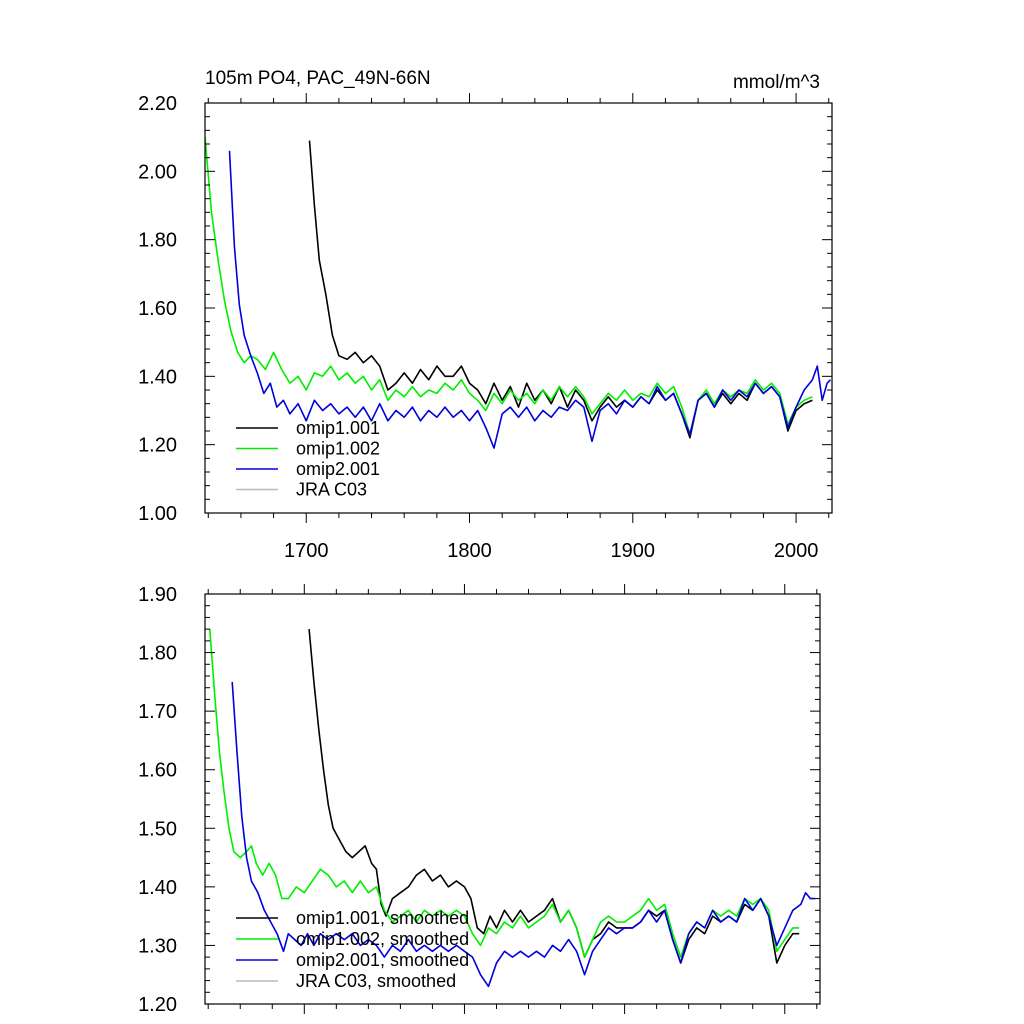  Describe the element at coordinates (376, 981) in the screenshot. I see `legend-label: JRA C03, smoothed` at that location.